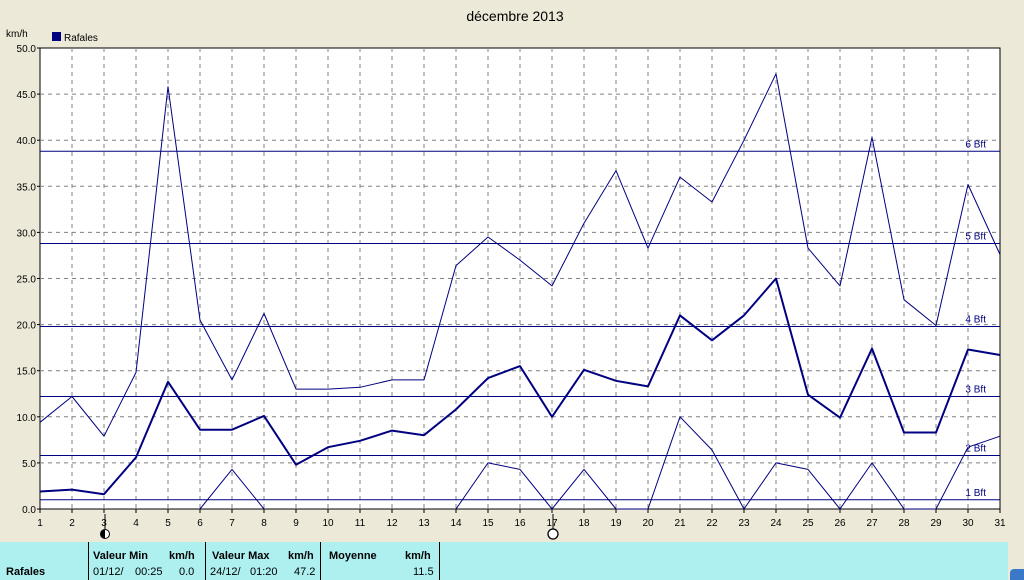 The width and height of the screenshot is (1024, 580). I want to click on y-tick-label: 30.0, so click(27, 233).